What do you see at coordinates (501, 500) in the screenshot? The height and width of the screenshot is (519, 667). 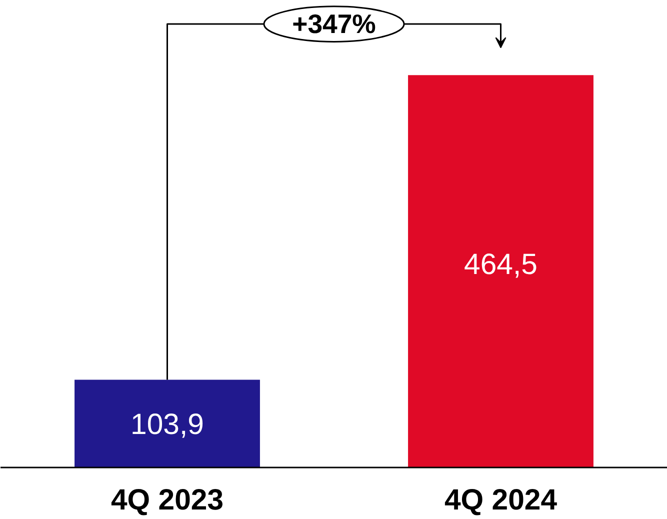 I see `x-tick-label: 4Q 2024` at bounding box center [501, 500].